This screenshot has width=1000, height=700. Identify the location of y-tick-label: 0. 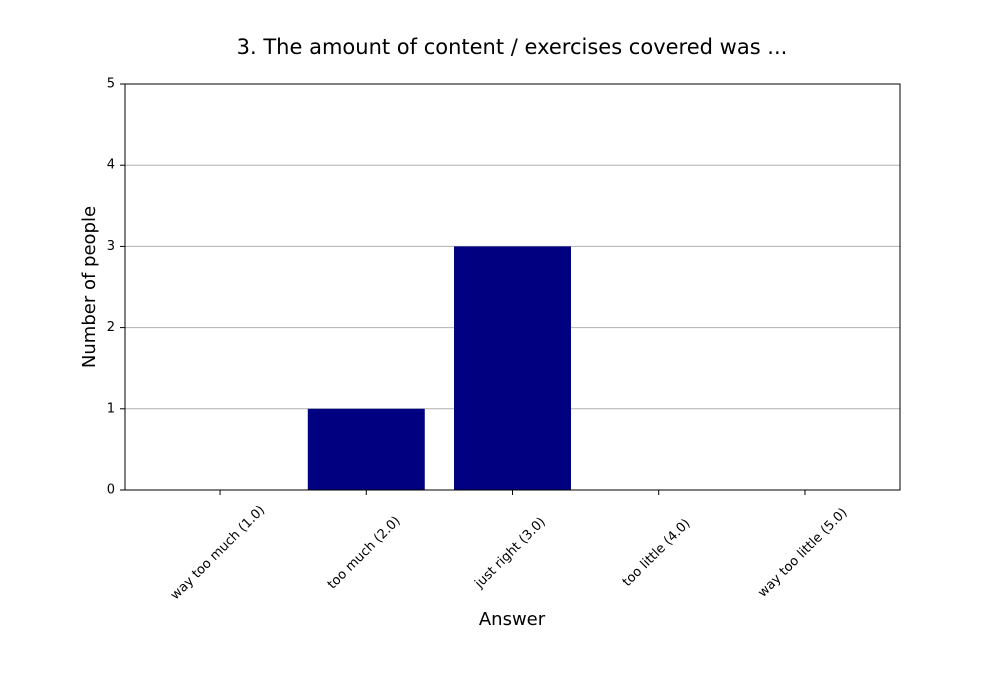
(111, 490).